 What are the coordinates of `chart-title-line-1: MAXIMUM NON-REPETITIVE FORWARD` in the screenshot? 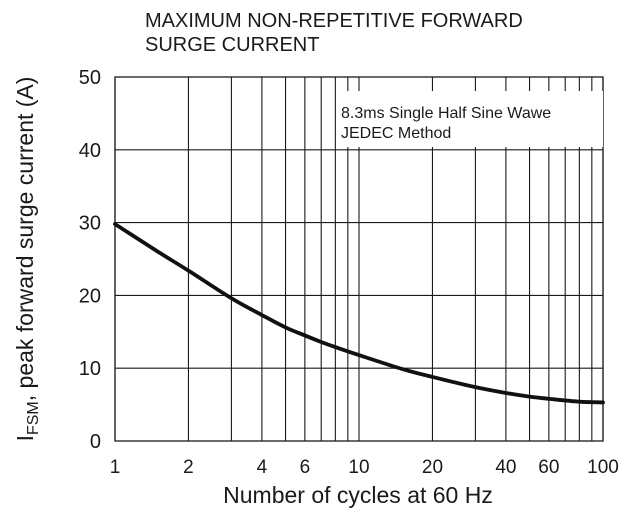 It's located at (334, 21).